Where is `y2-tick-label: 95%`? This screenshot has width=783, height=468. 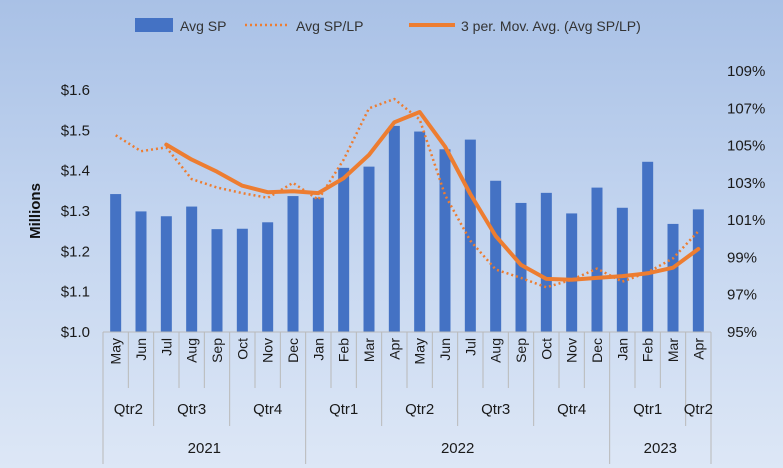 y2-tick-label: 95% is located at coordinates (742, 332).